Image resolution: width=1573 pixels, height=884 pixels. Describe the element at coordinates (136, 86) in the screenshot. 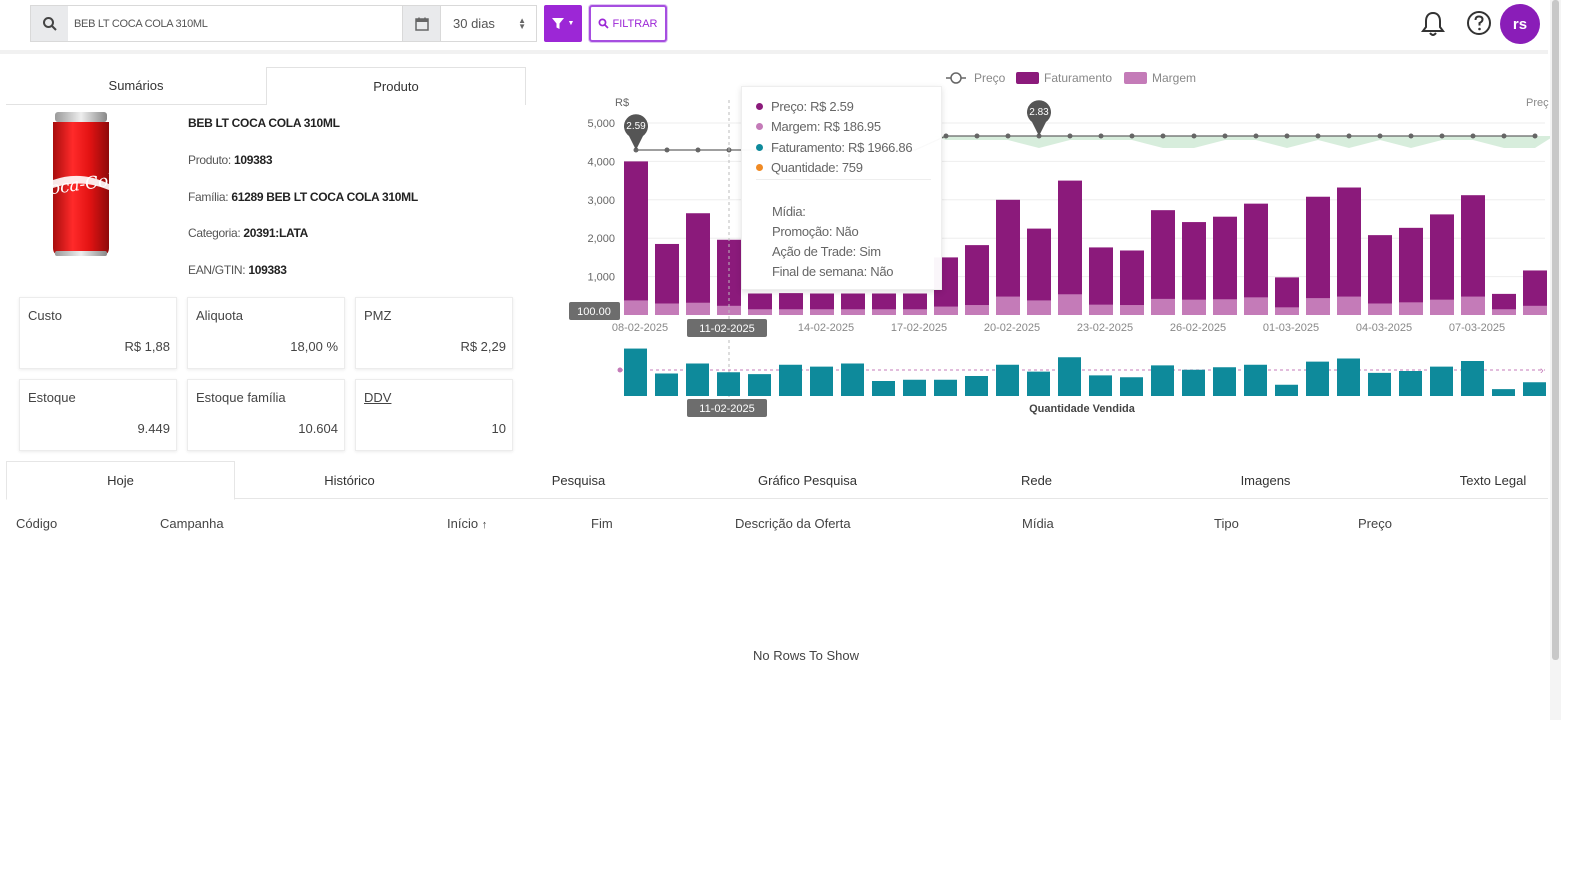

I see `tab-sumarios: Sumários` at that location.